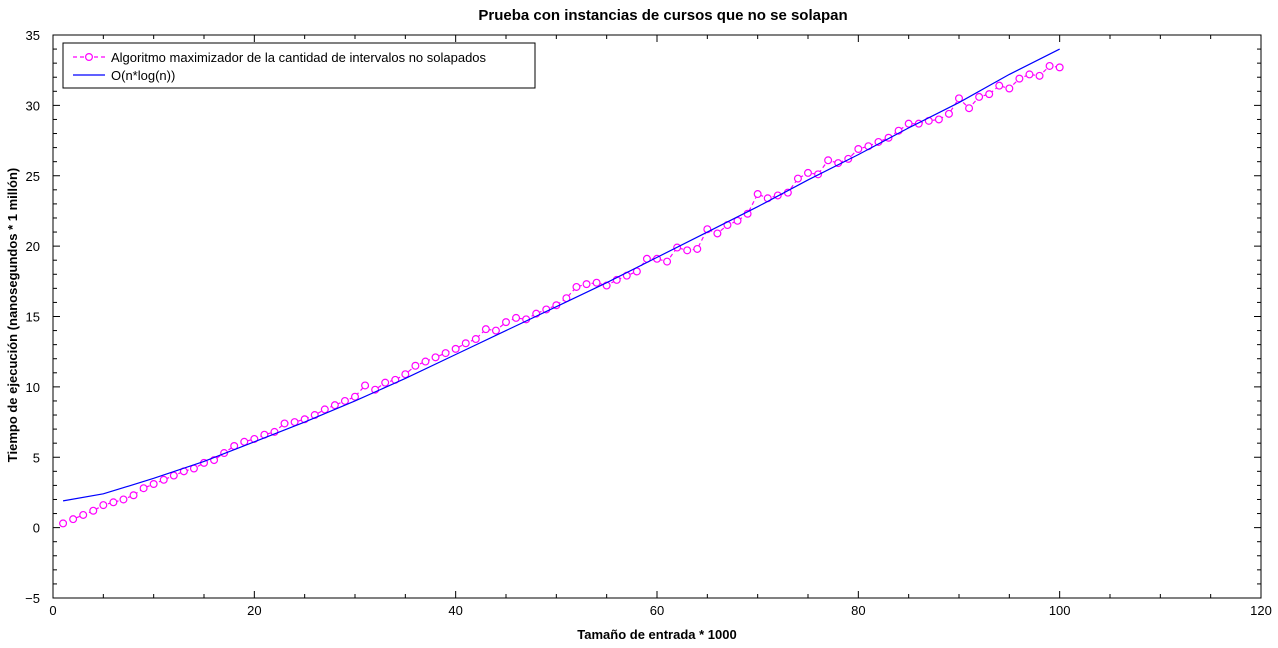 The height and width of the screenshot is (648, 1278). I want to click on legend-entry-label: O(n*log(n)), so click(143, 75).